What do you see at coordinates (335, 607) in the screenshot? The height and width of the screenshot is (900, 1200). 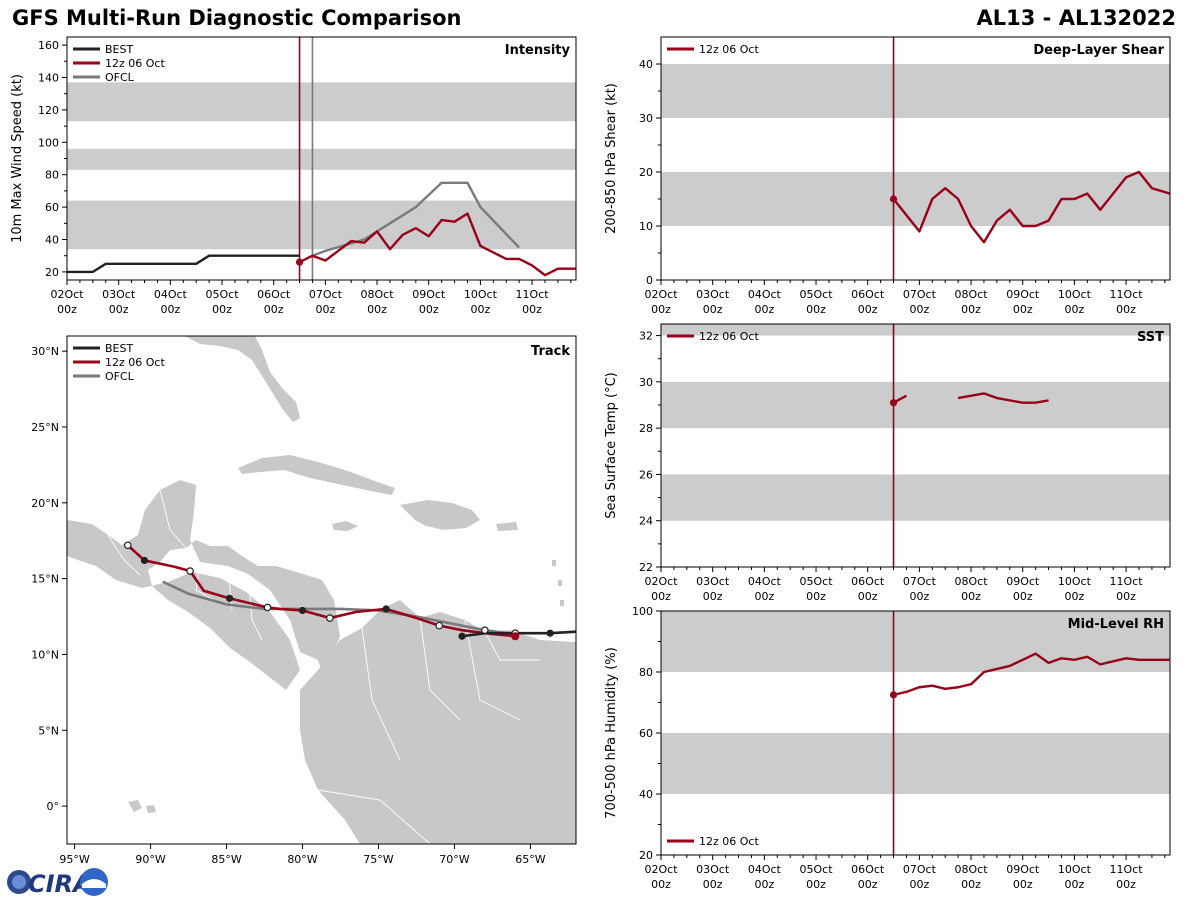 I see `track-line-ofcl` at bounding box center [335, 607].